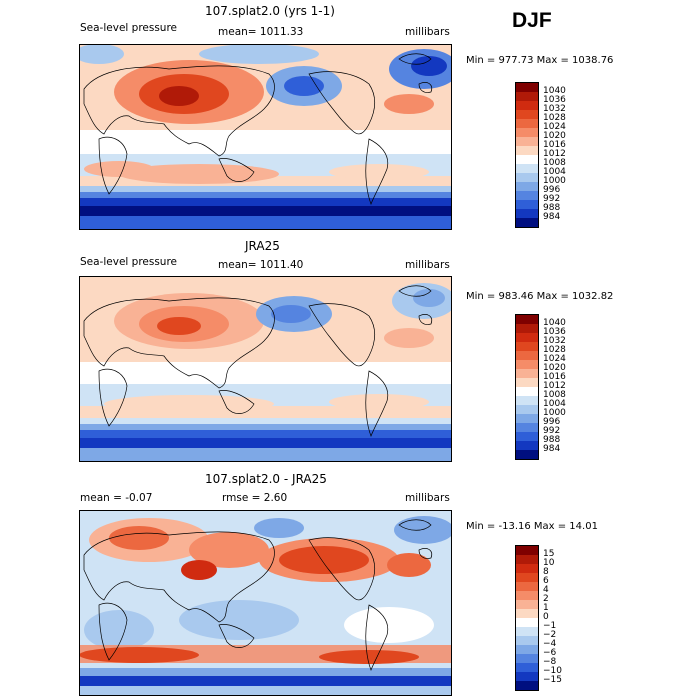 The width and height of the screenshot is (700, 700). I want to click on colorbar-tick-label: 1016, so click(554, 377).